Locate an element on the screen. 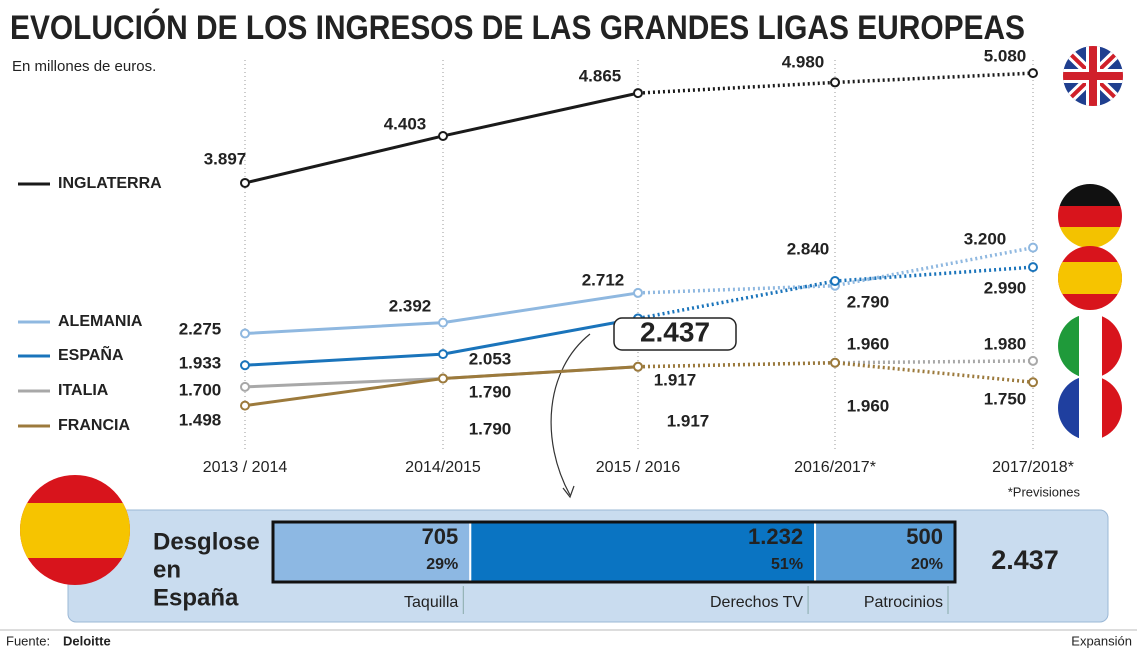  breakdown-title: en is located at coordinates (167, 569).